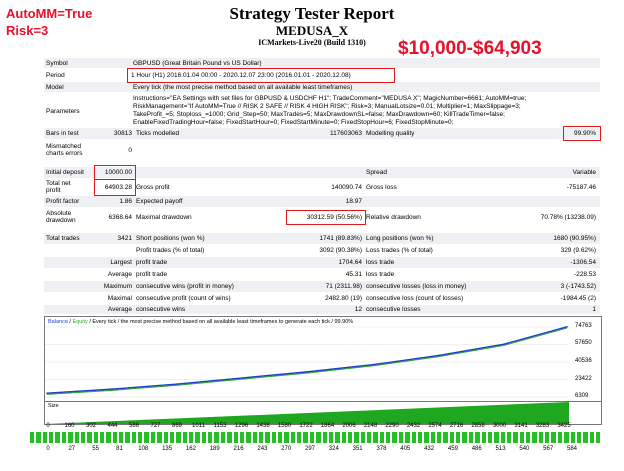 The image size is (624, 471). Describe the element at coordinates (220, 426) in the screenshot. I see `x-tick-label: 1153` at that location.